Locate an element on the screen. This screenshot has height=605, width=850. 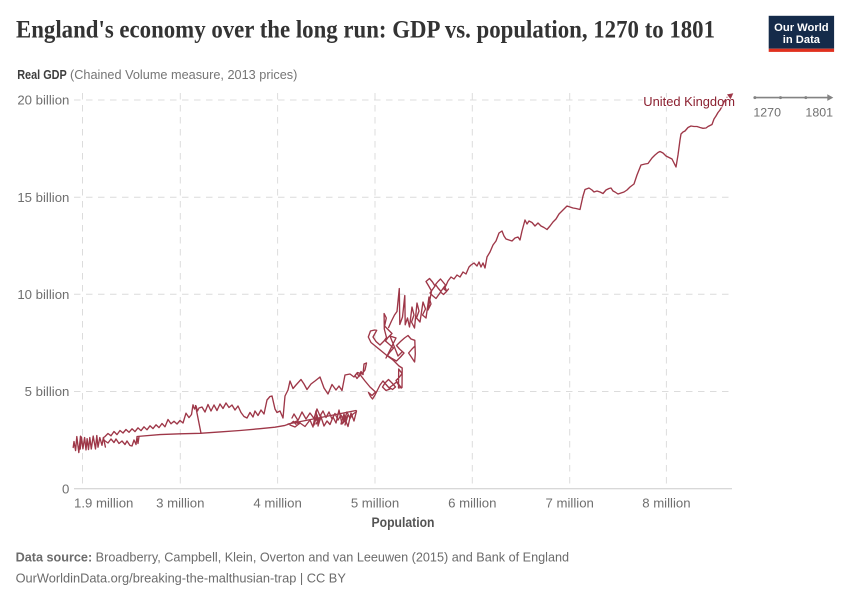
svg-text: 1.9 million is located at coordinates (103, 503).